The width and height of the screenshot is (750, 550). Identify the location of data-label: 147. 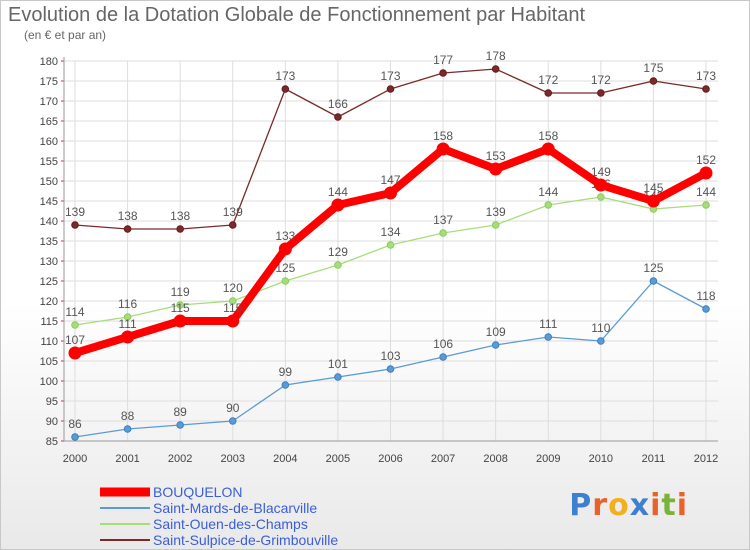
(390, 180).